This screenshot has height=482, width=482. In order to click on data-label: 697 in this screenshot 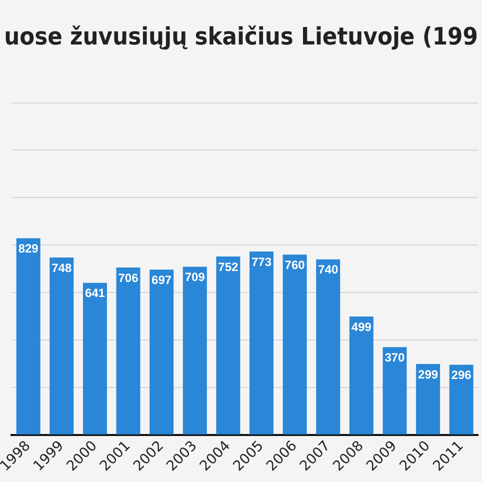, I will do `click(162, 279)`.